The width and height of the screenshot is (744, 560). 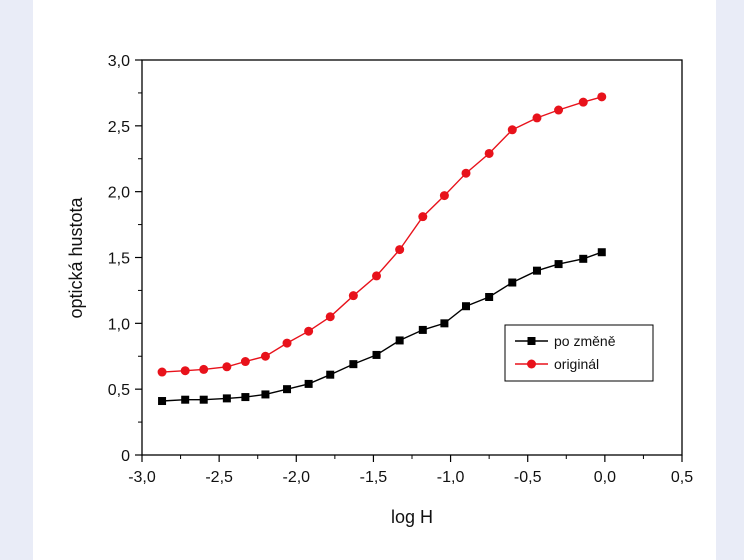 What do you see at coordinates (119, 259) in the screenshot?
I see `y-tick-label: 1,5` at bounding box center [119, 259].